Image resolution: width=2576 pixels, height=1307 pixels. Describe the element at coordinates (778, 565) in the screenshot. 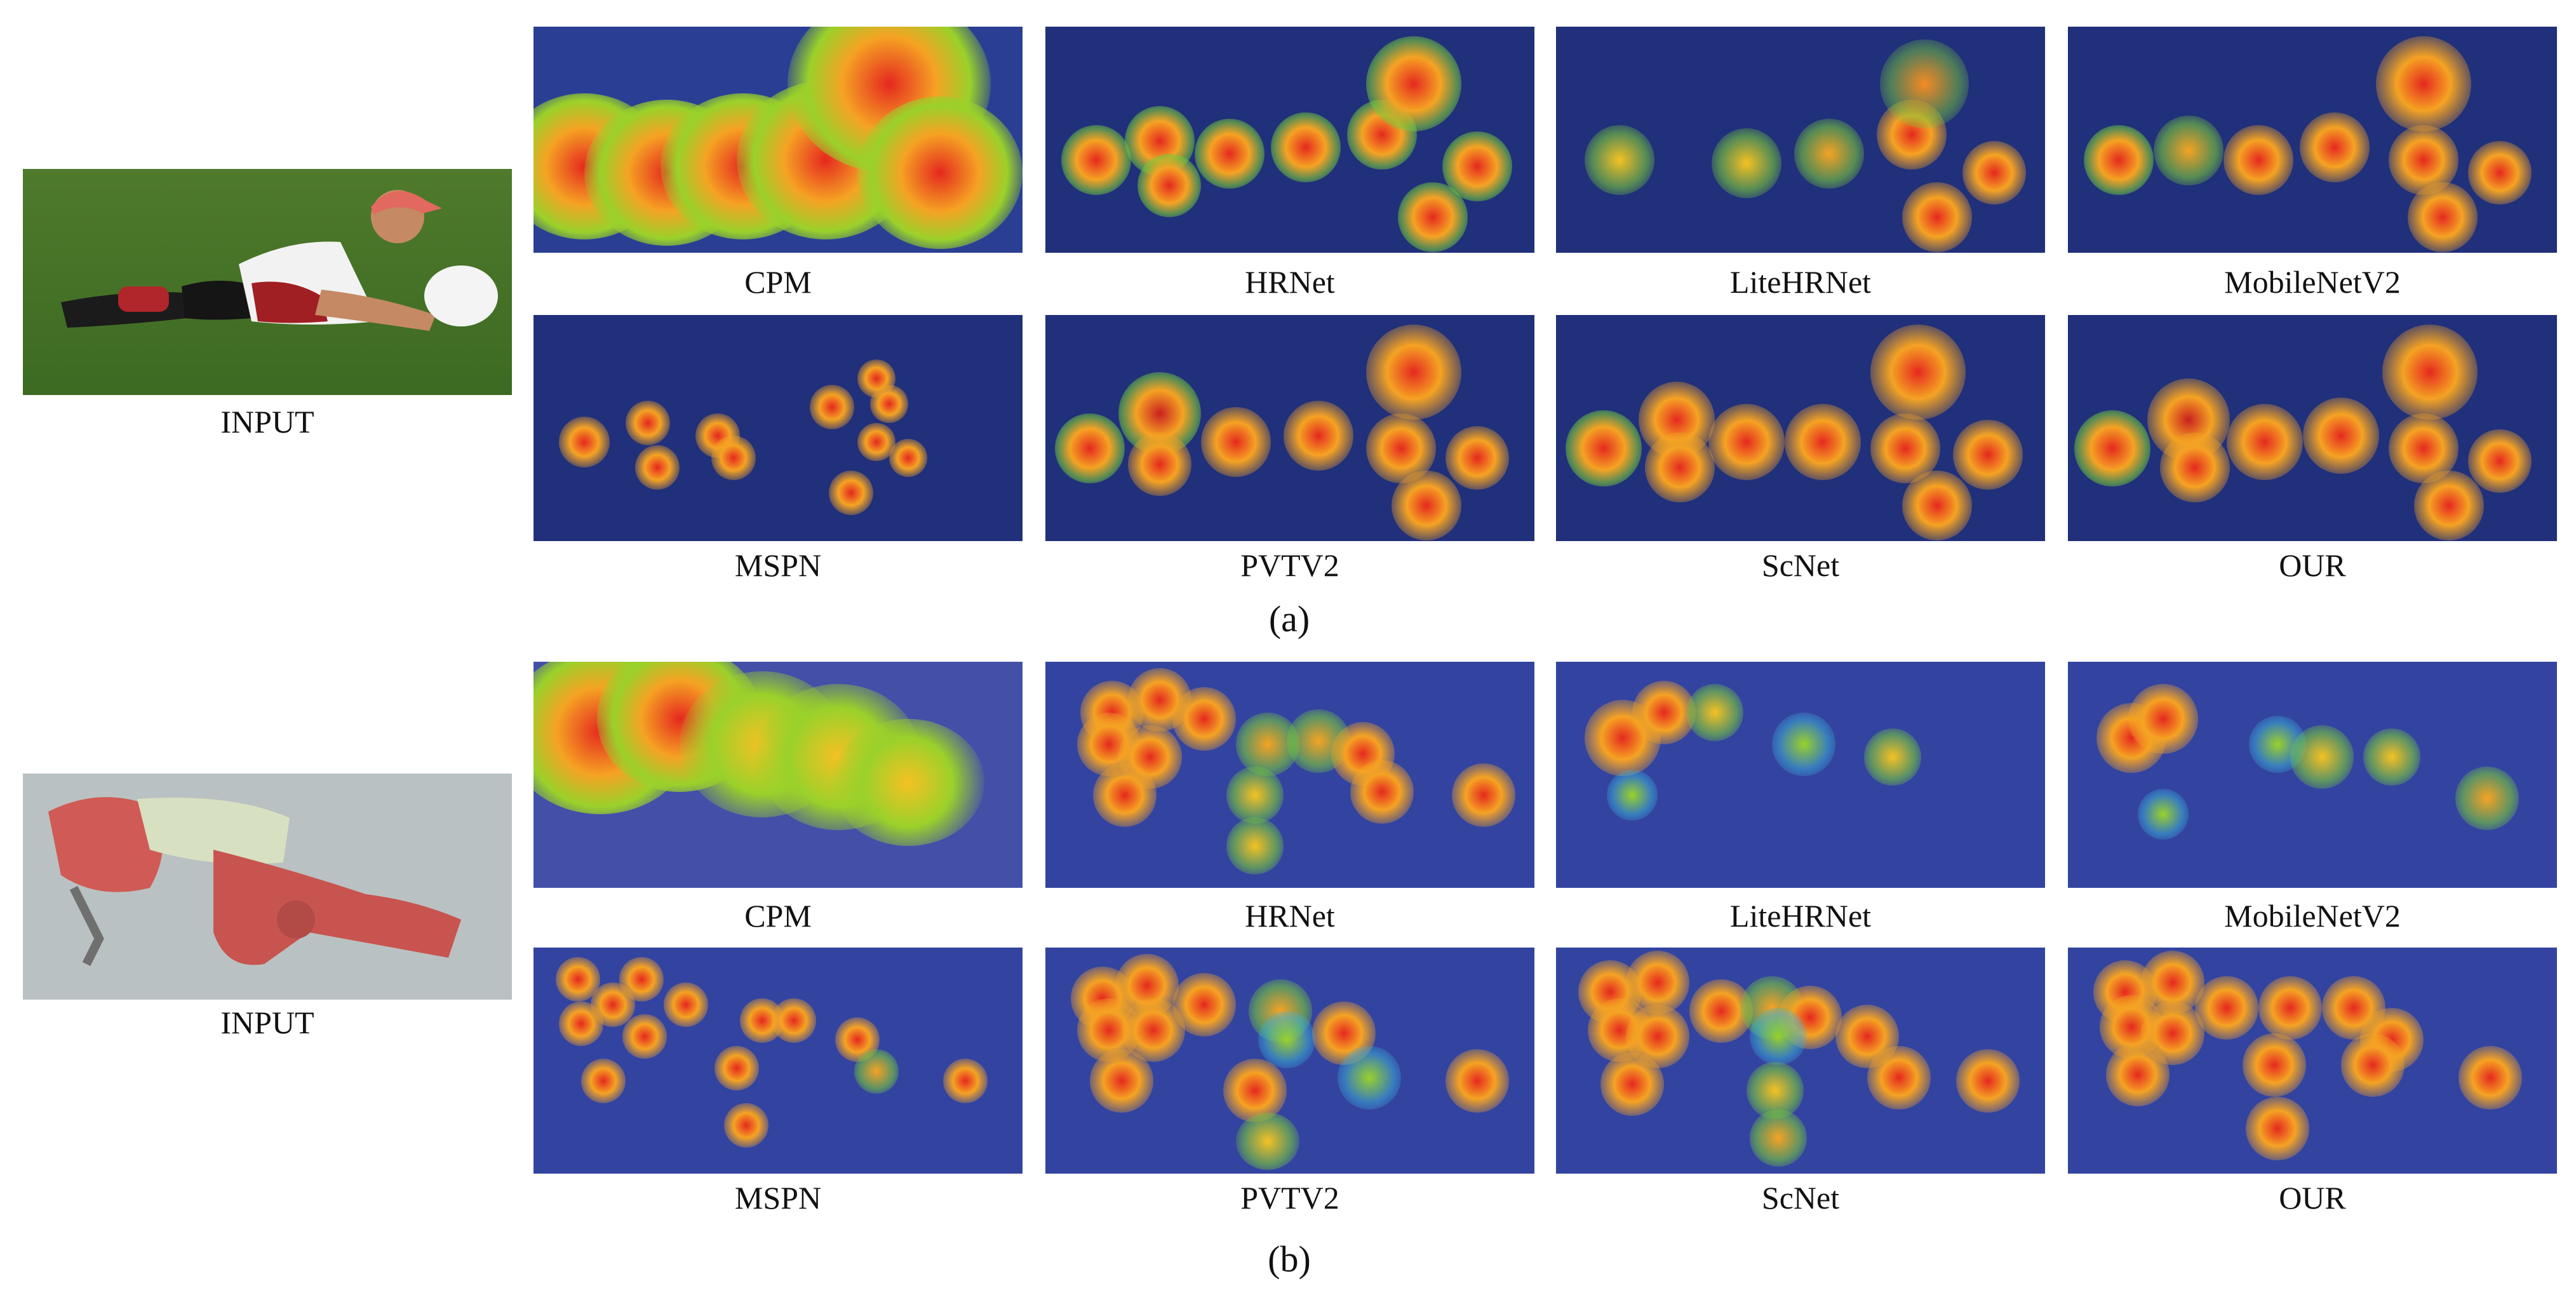

I see `method-label: MSPN` at that location.